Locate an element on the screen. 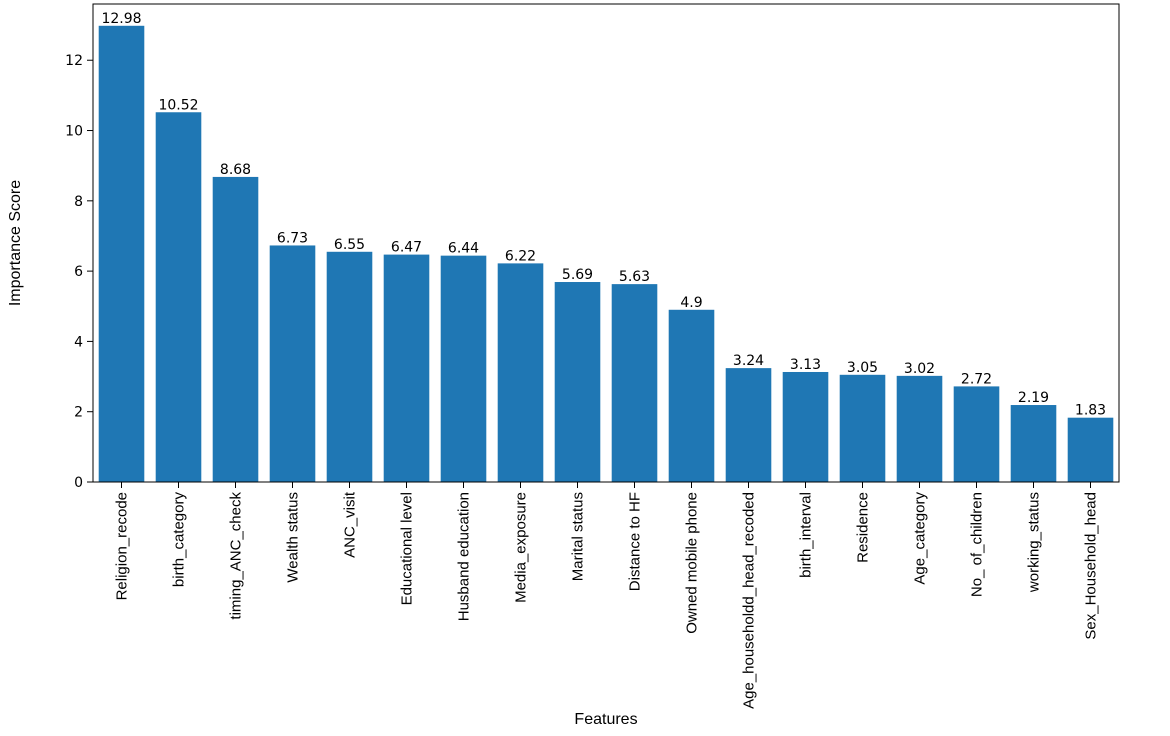 This screenshot has height=736, width=1170. x-tick-label: birth_category is located at coordinates (179, 540).